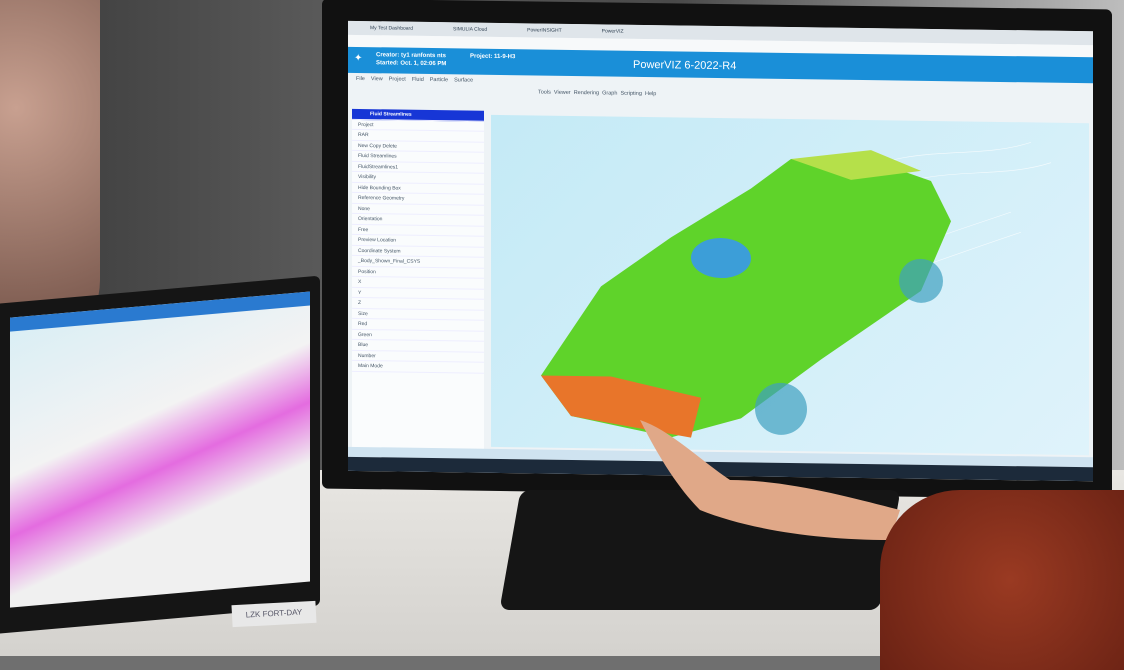  Describe the element at coordinates (612, 31) in the screenshot. I see `browser-tab: PowerVIZ` at that location.